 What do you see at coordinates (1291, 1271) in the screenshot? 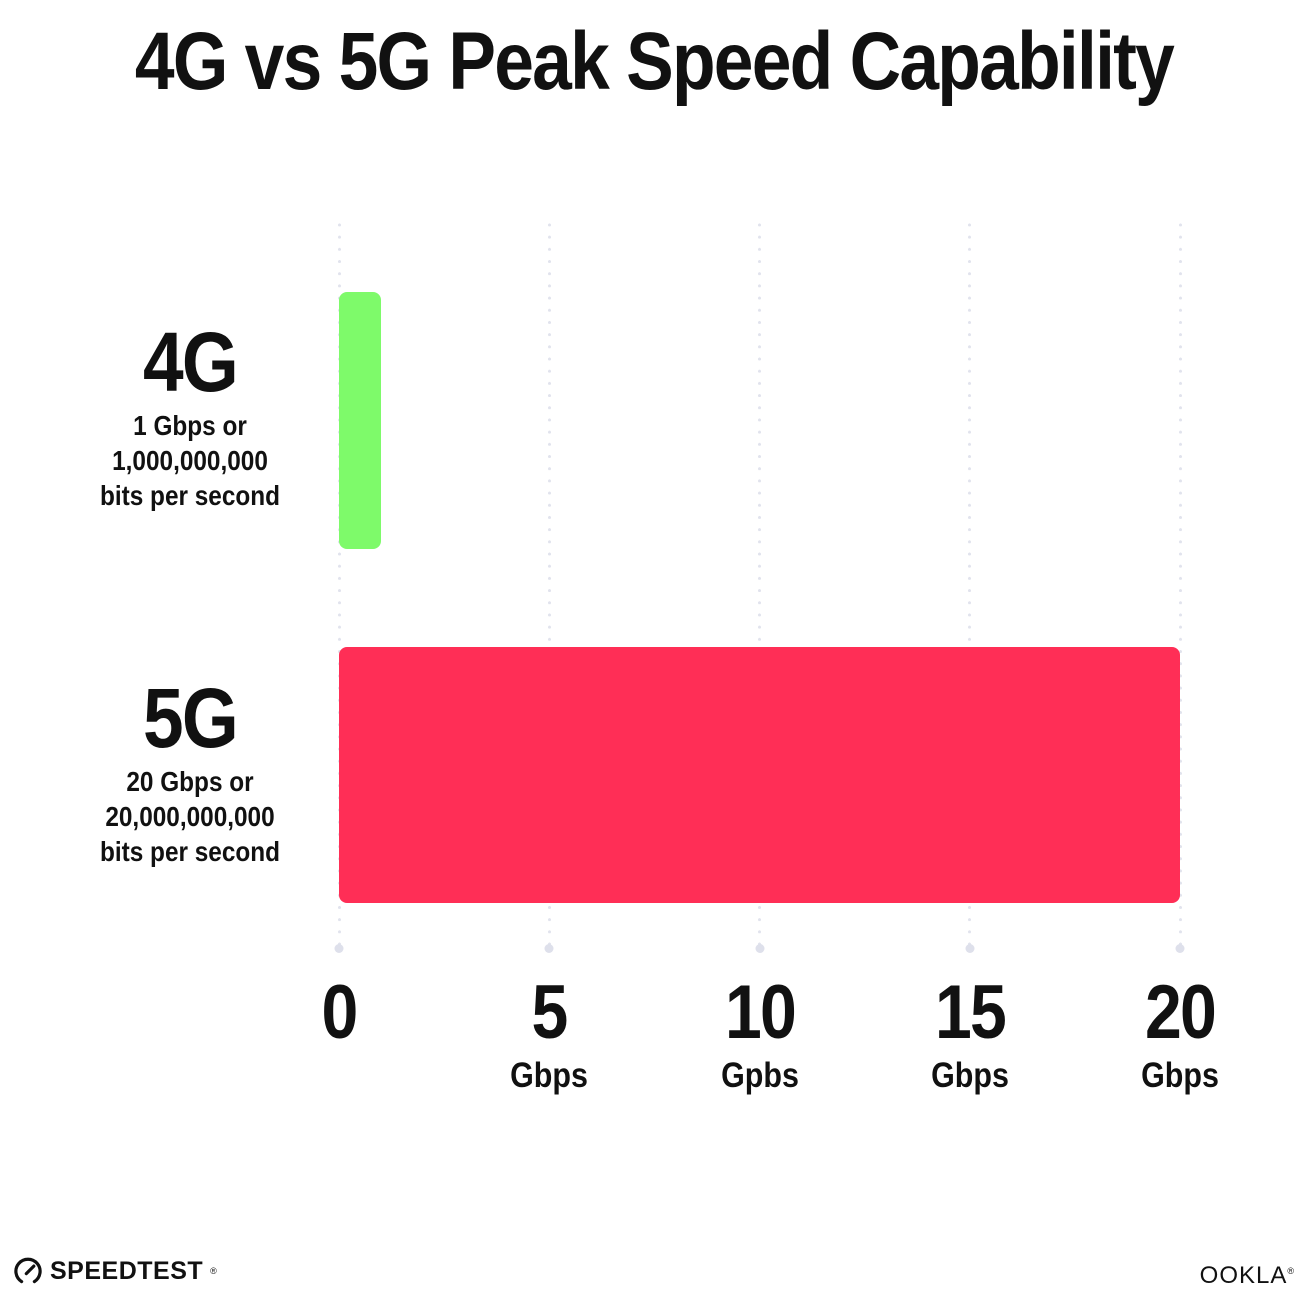
I see `ookla-trademark: ®` at bounding box center [1291, 1271].